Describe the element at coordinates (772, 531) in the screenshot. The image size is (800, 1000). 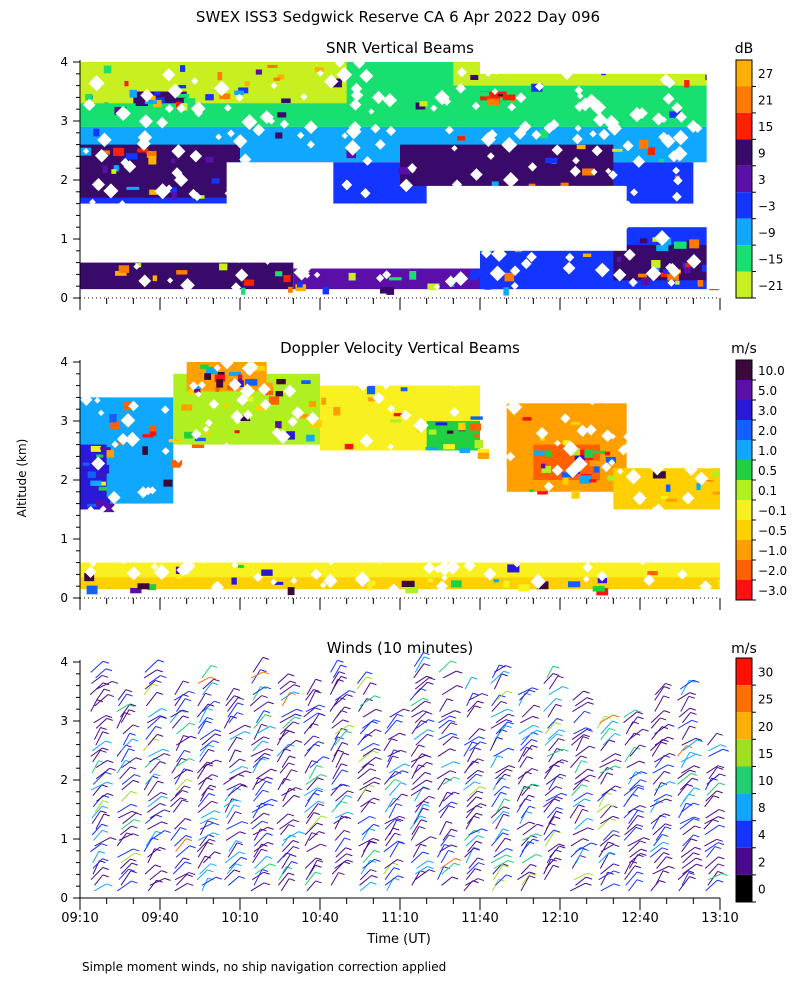
I see `colorbar-label: −0.5` at that location.